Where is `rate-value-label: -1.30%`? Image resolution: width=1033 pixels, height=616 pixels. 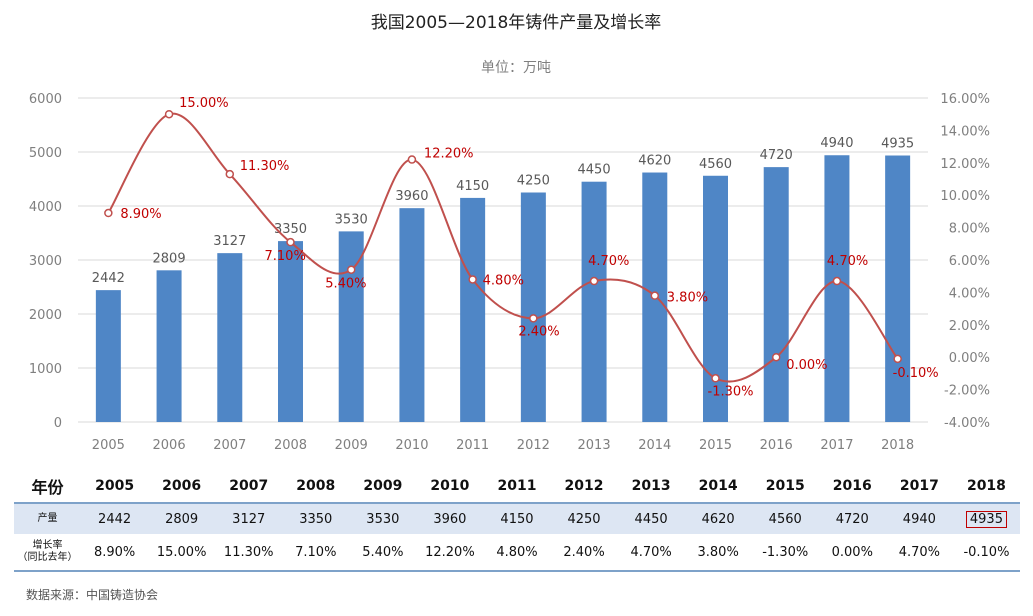
rate-value-label: -1.30% is located at coordinates (731, 391).